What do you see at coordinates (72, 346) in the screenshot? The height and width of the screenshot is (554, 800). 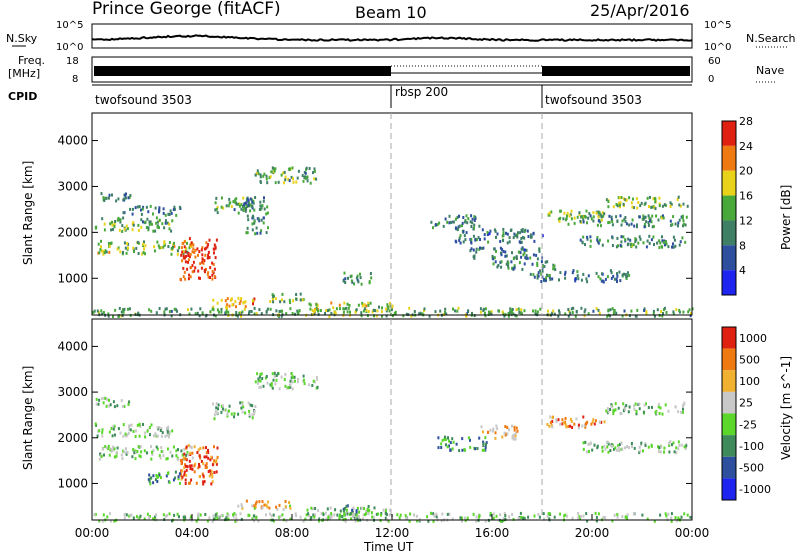 I see `y-tick-label: 4000` at bounding box center [72, 346].